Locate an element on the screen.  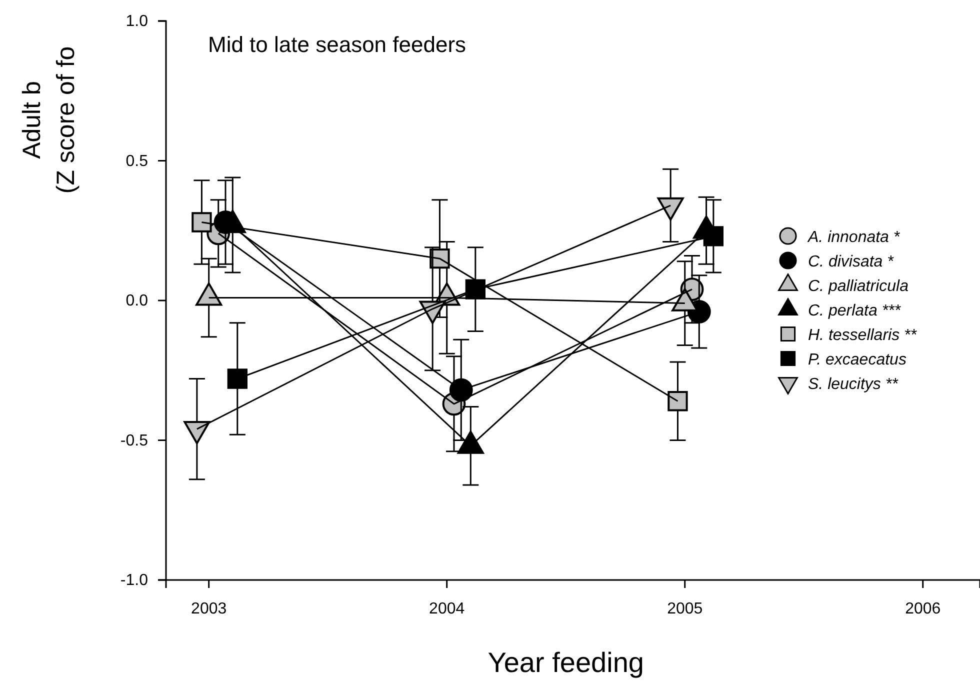
legend-label: C. perlata *** is located at coordinates (855, 311).